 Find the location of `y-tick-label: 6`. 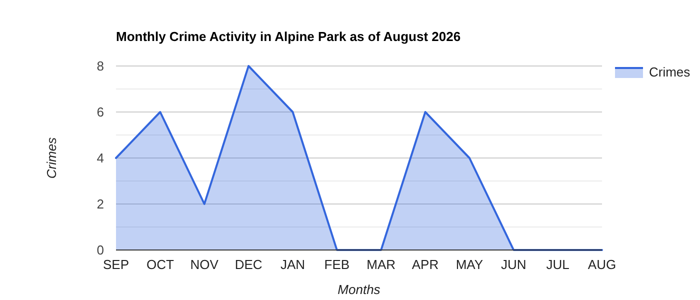

y-tick-label: 6 is located at coordinates (100, 112).